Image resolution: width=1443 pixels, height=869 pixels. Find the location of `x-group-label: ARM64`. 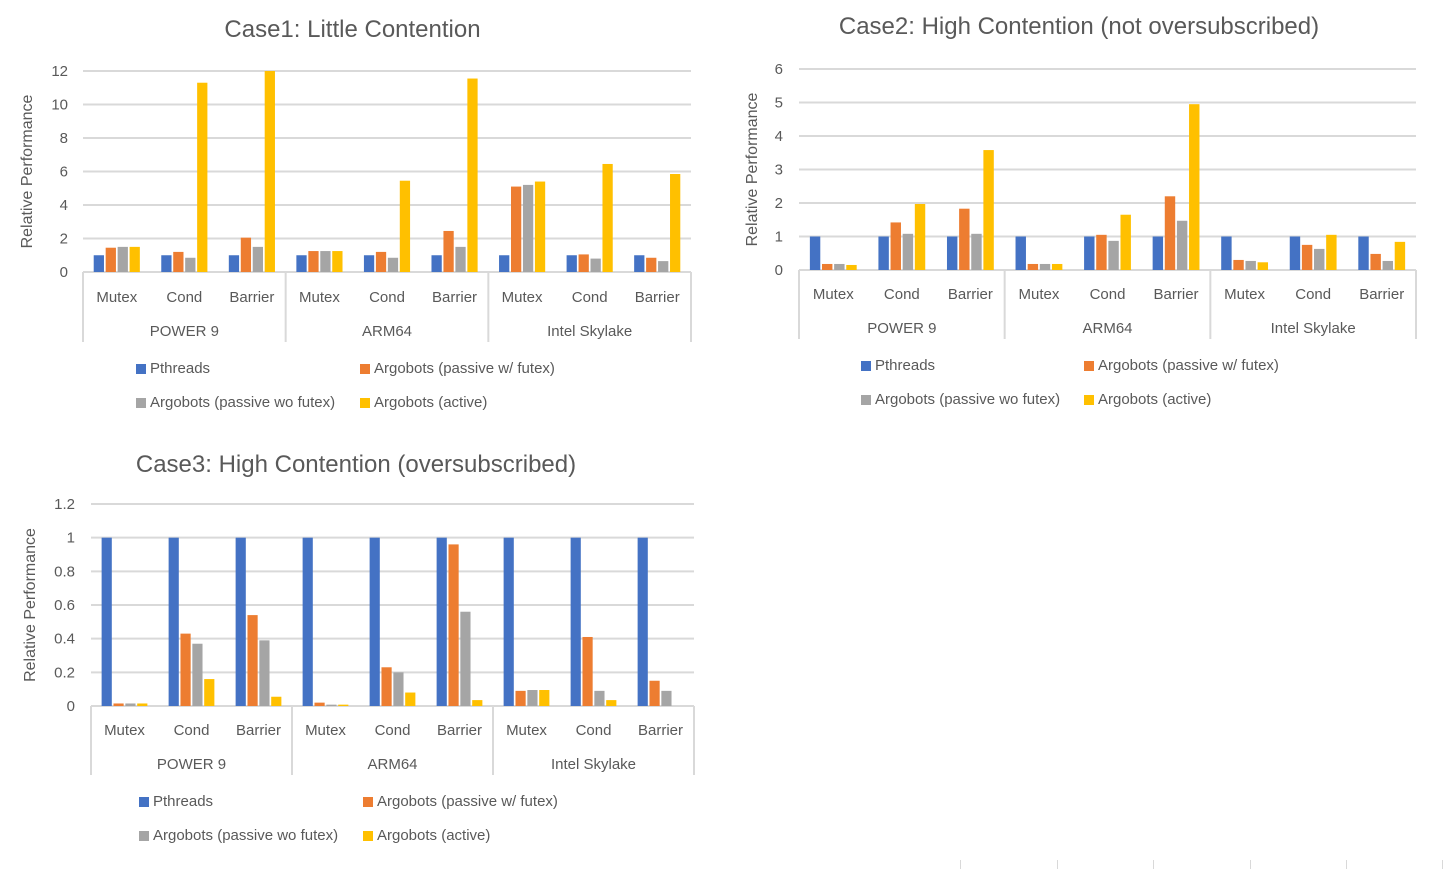

x-group-label: ARM64 is located at coordinates (387, 331).